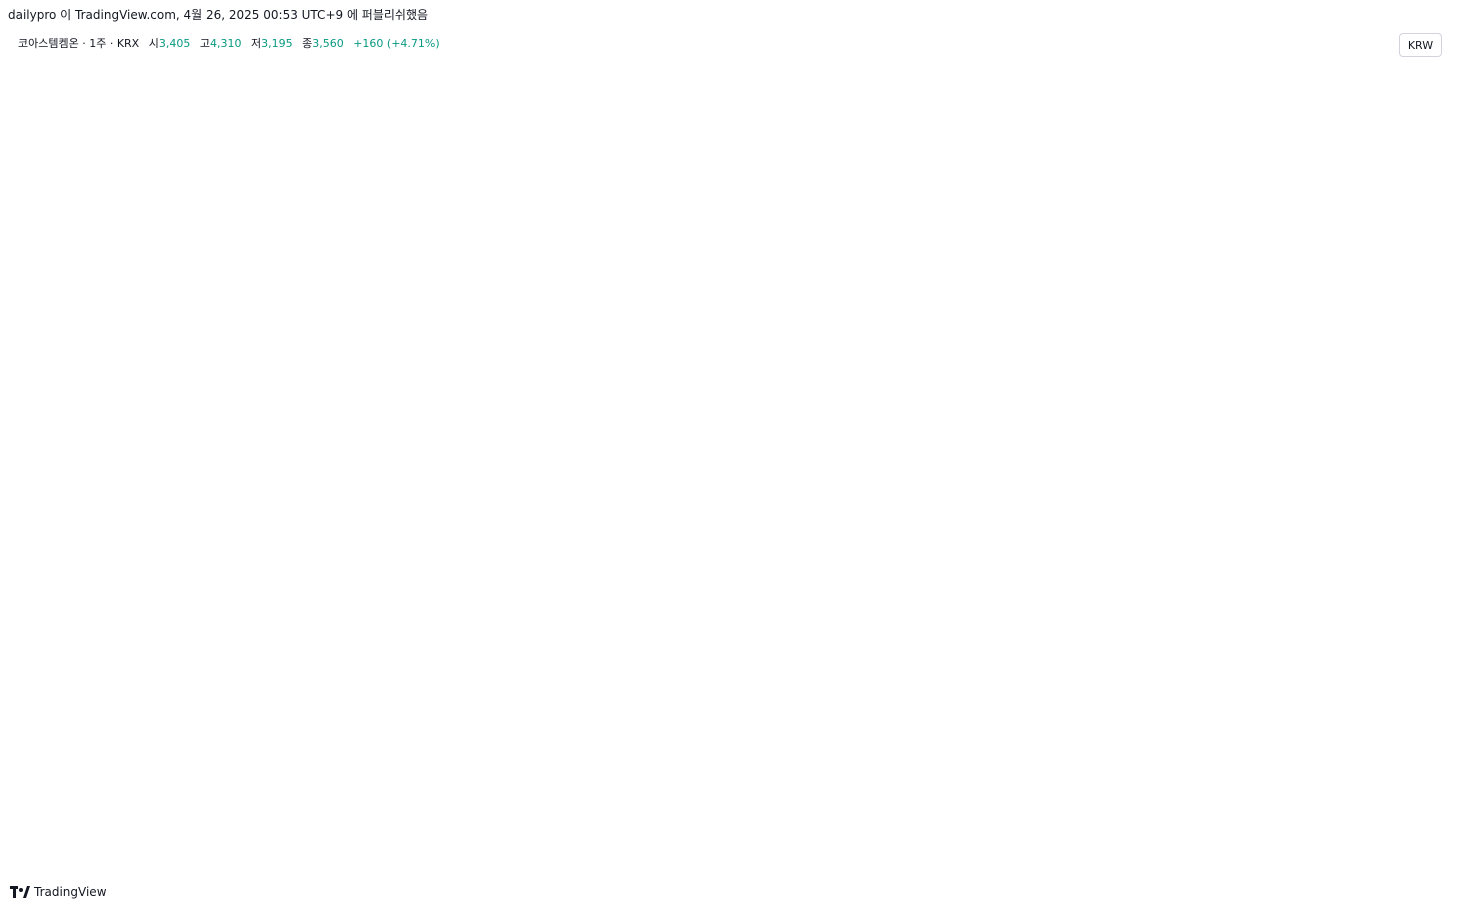 The image size is (1460, 912). What do you see at coordinates (1419, 774) in the screenshot?
I see `macd-axis-label: −2,000` at bounding box center [1419, 774].